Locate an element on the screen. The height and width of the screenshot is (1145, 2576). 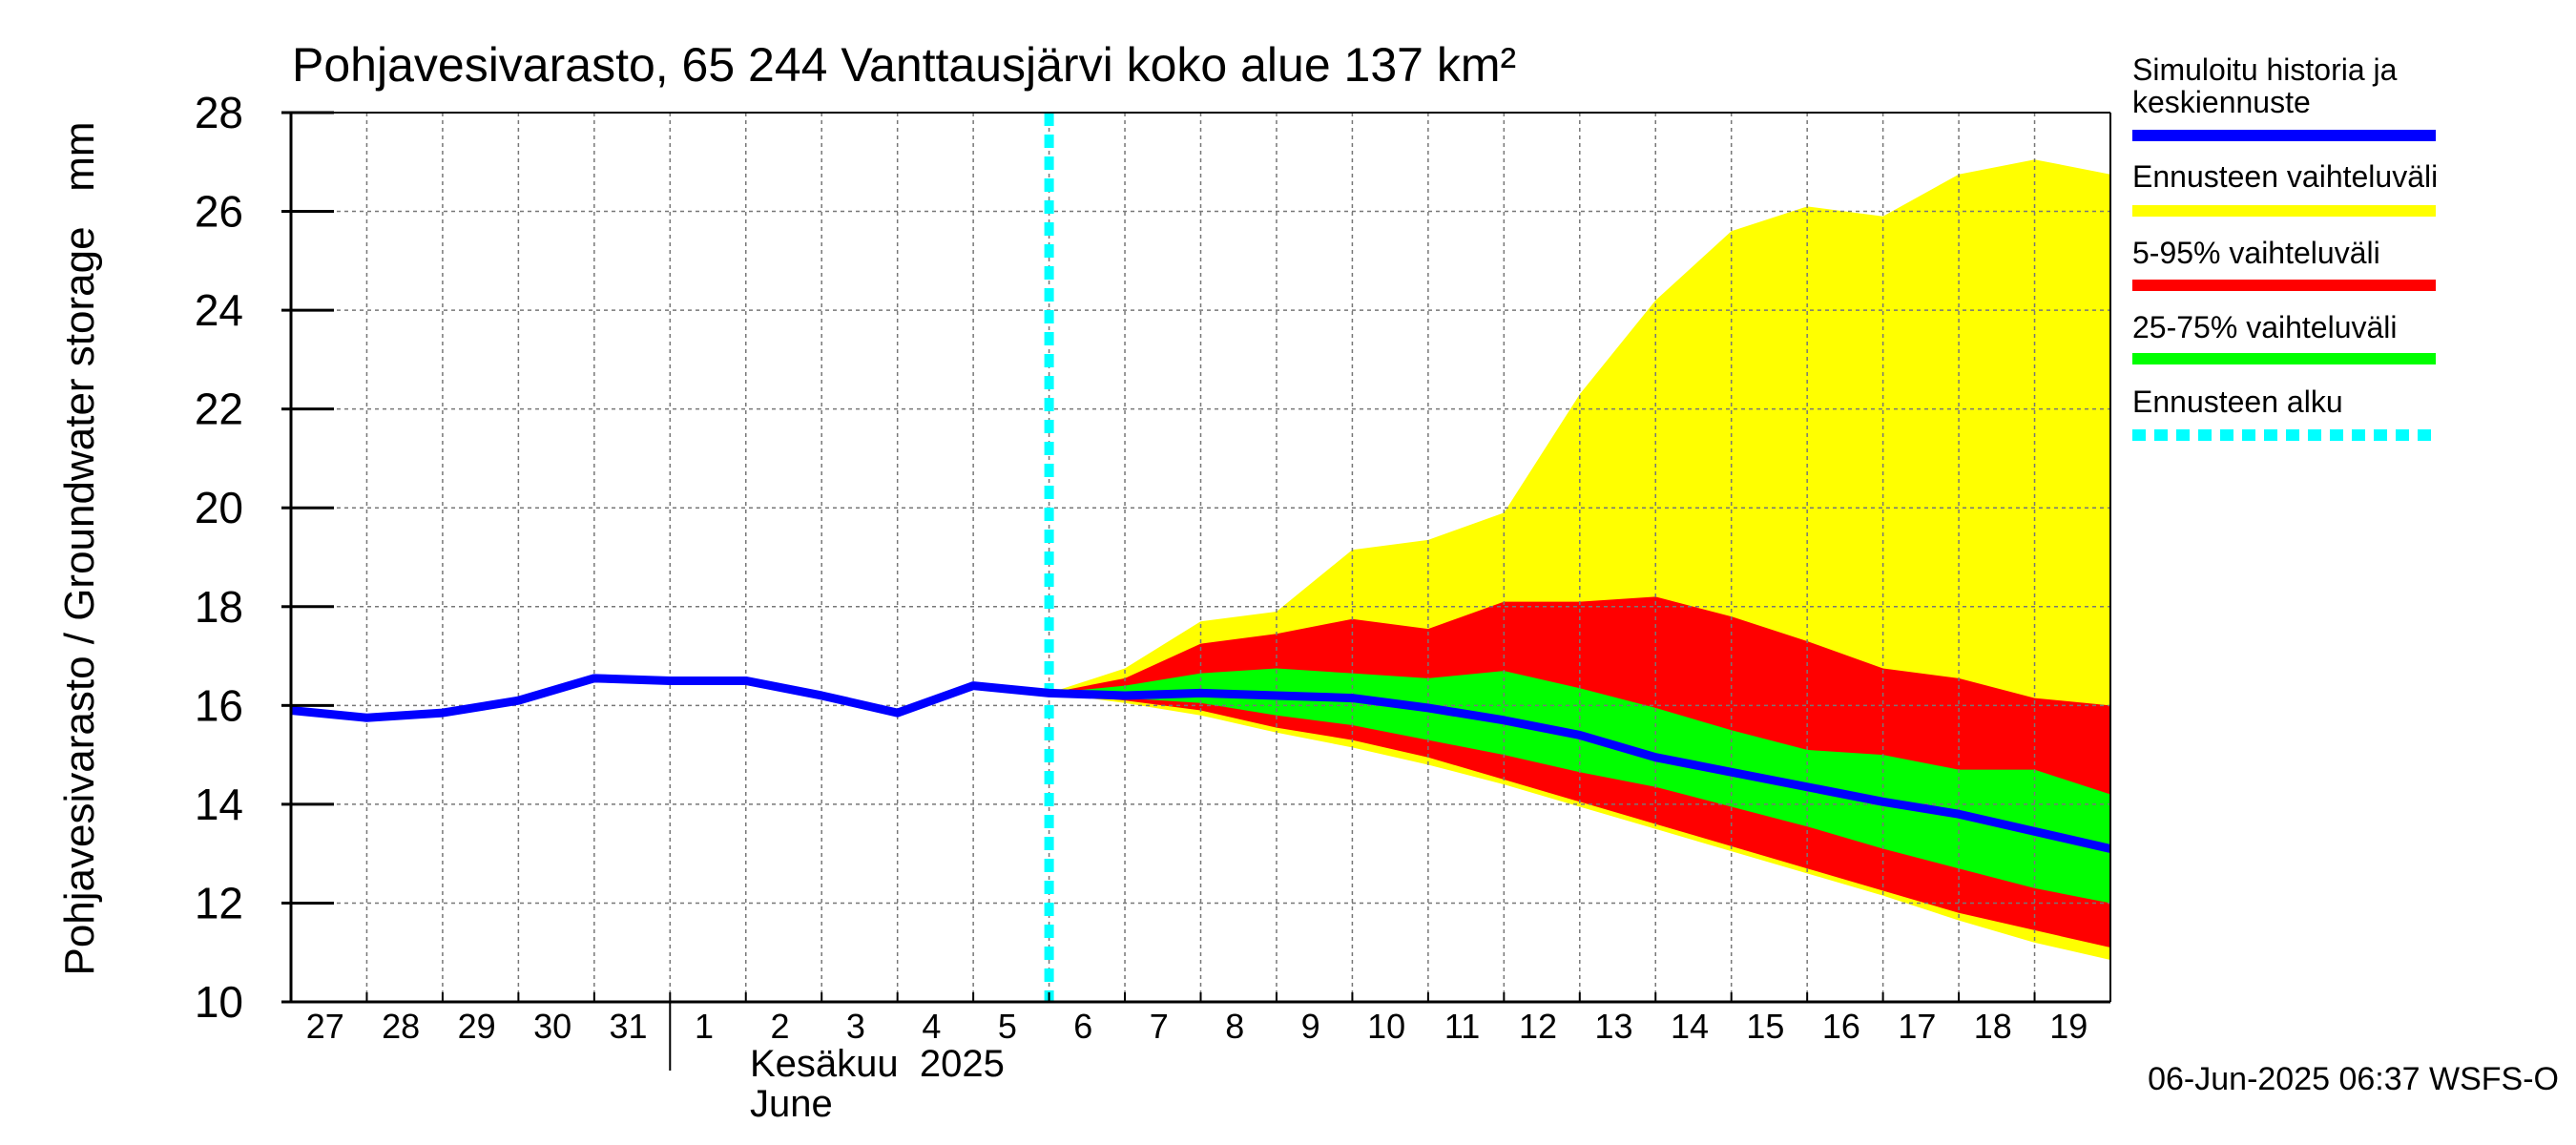
x-tick-label: 29 is located at coordinates (477, 1026).